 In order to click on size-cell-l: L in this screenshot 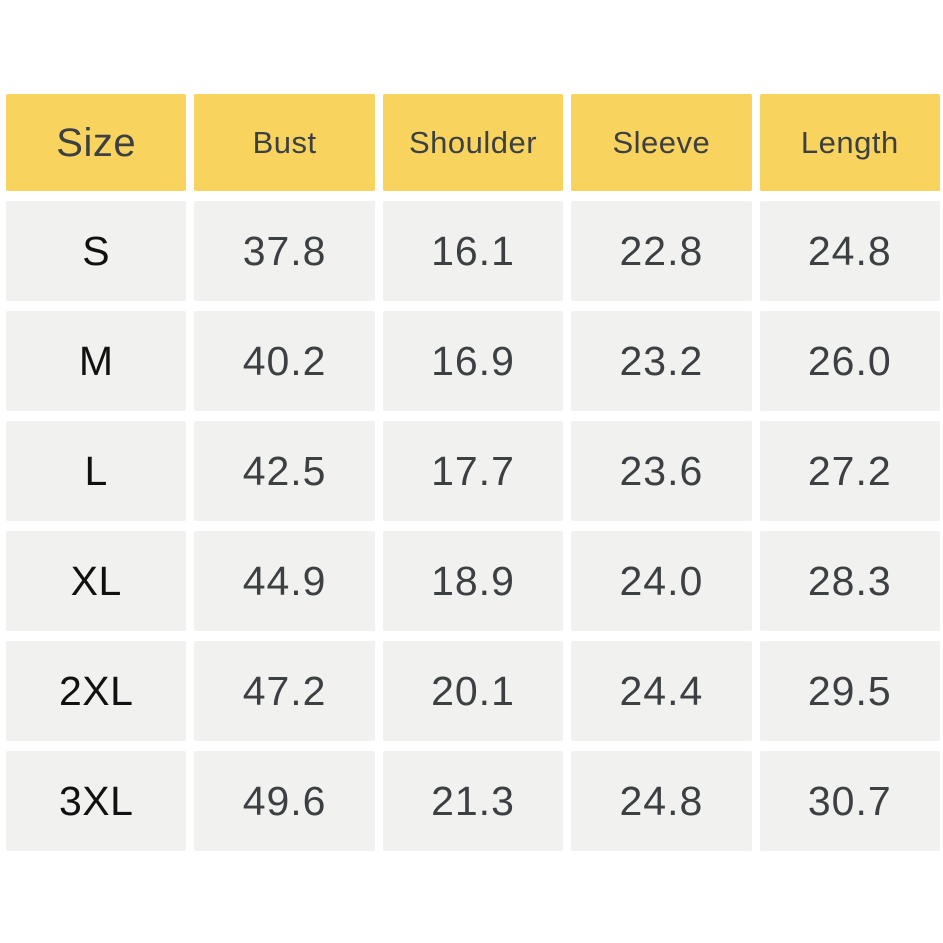, I will do `click(96, 471)`.